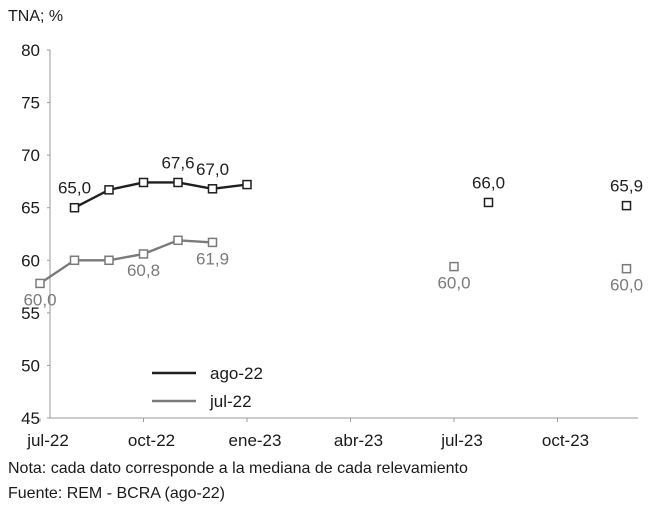 The image size is (653, 515). I want to click on data-label: 65,0, so click(74, 188).